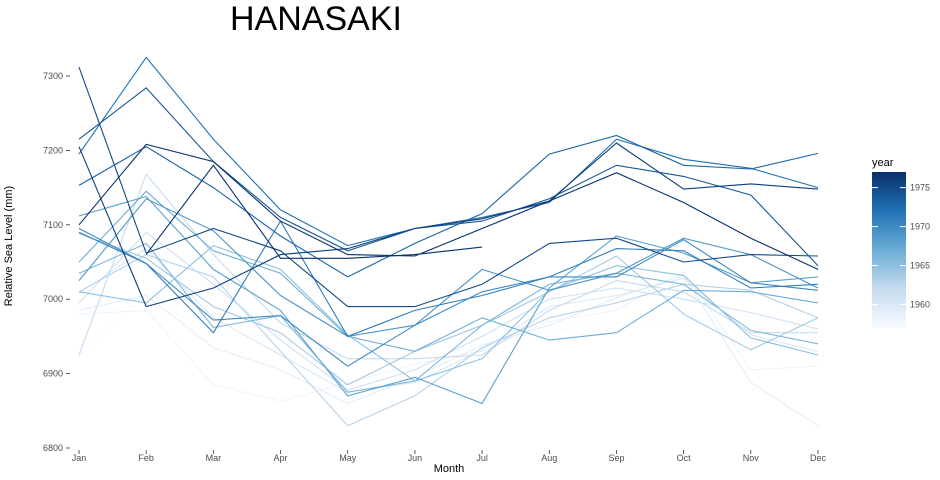 Image resolution: width=940 pixels, height=480 pixels. Describe the element at coordinates (53, 150) in the screenshot. I see `y-tick-label: 7200` at that location.